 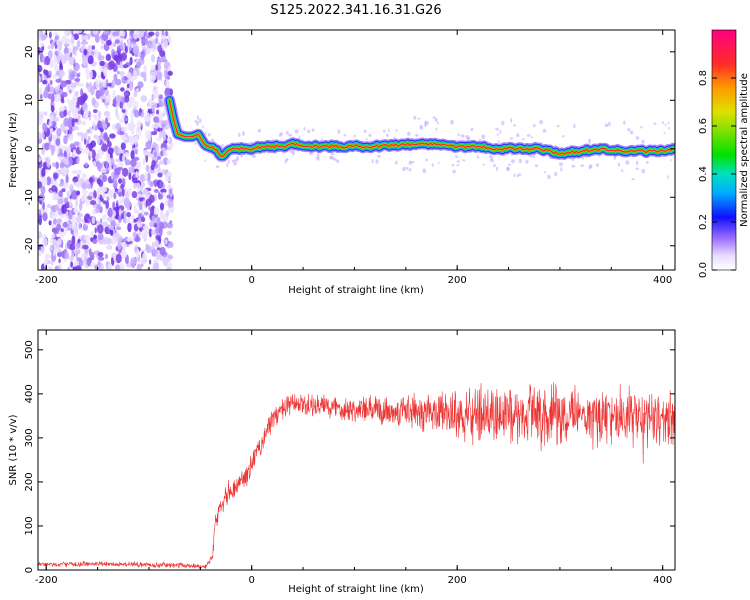 I want to click on spectrogram-y-tick-label: 0, so click(x=29, y=149).